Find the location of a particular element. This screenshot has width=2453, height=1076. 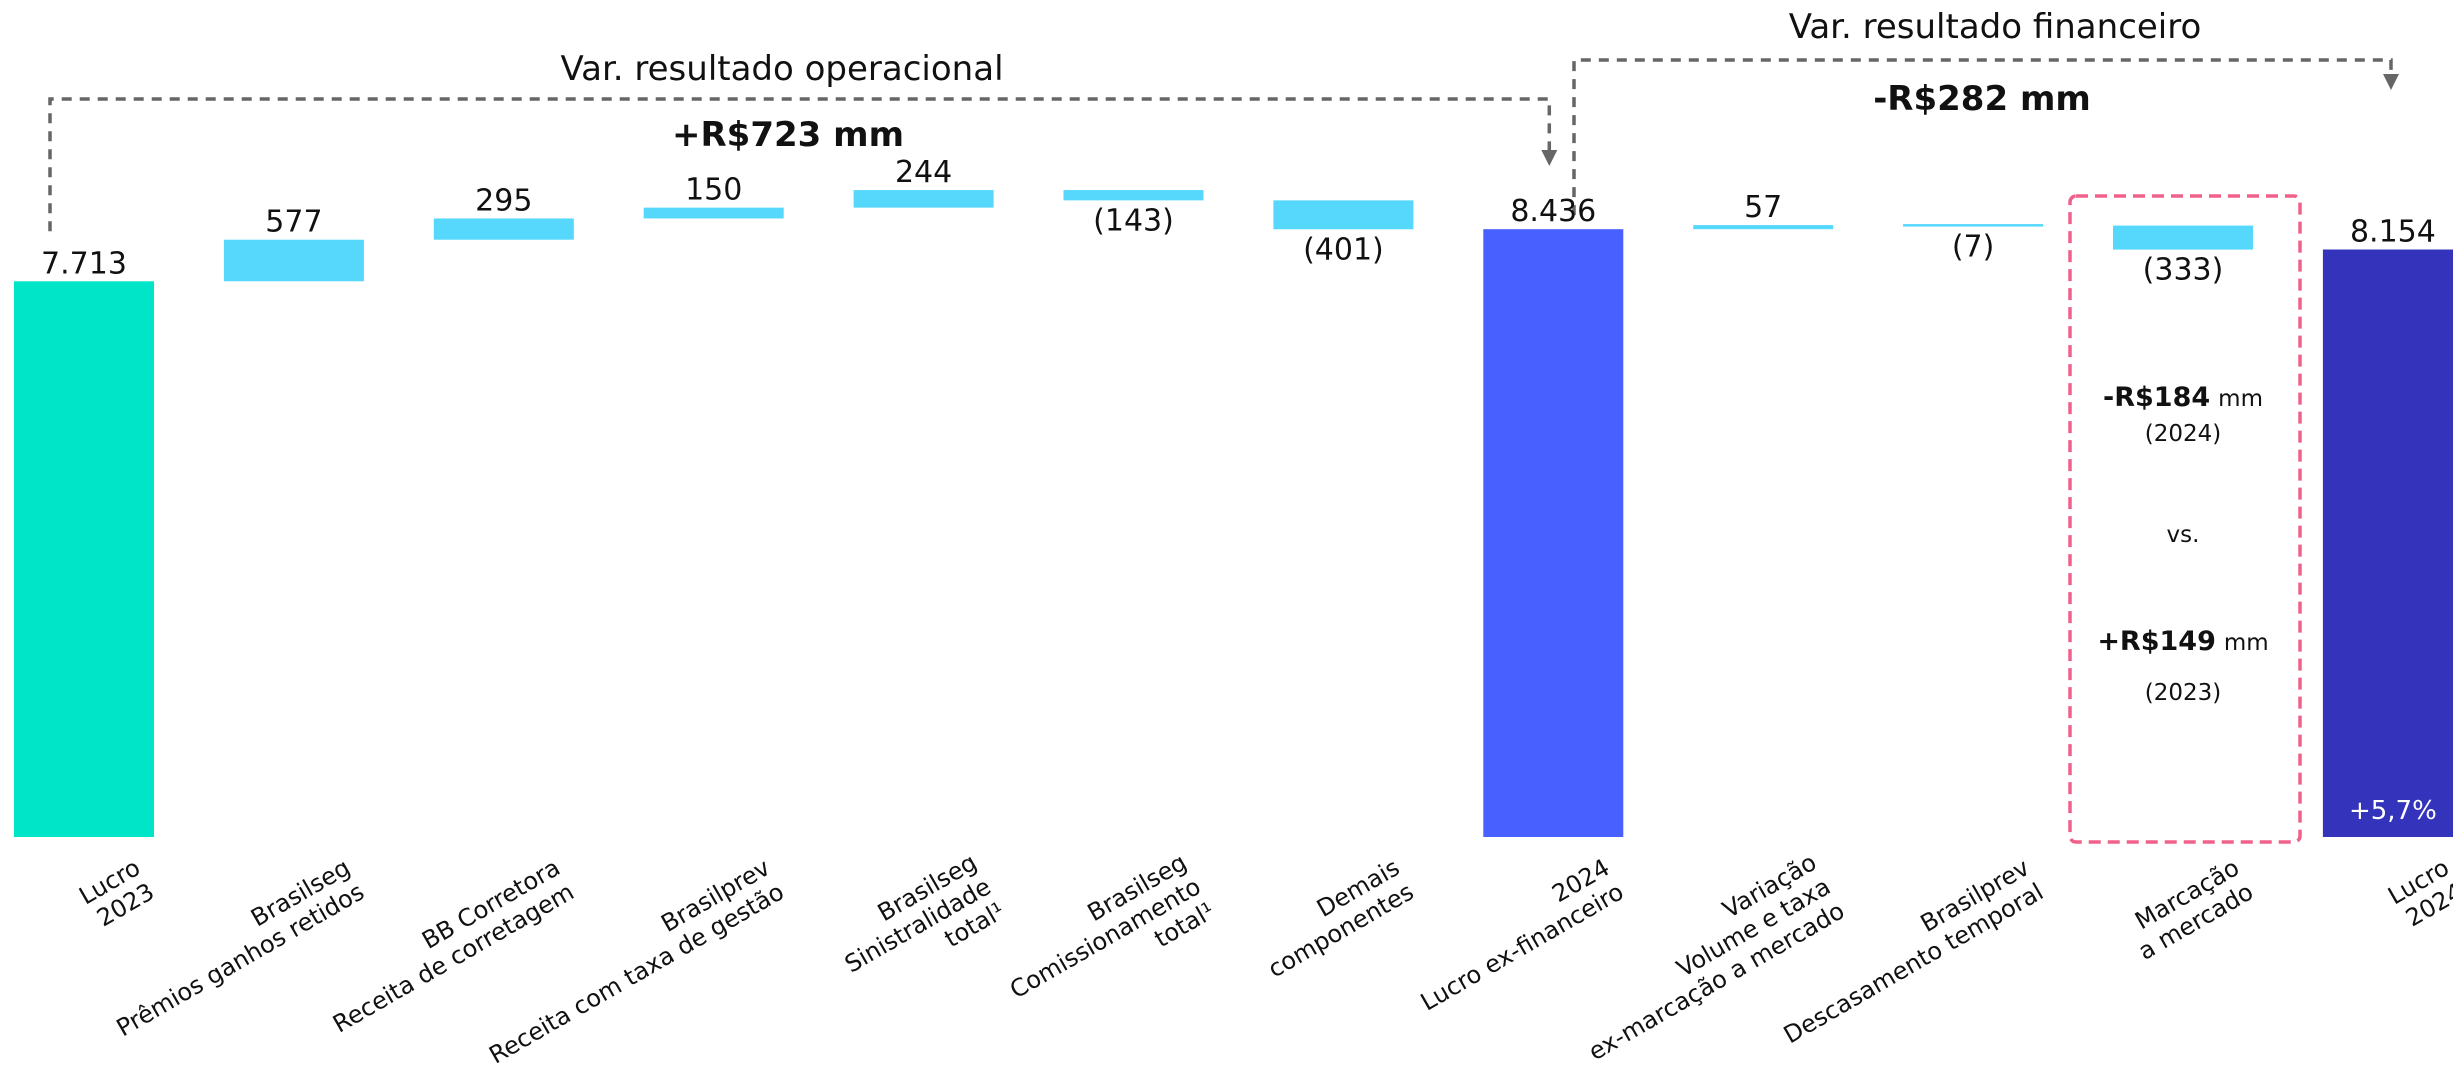

value-label: 577 is located at coordinates (293, 222).